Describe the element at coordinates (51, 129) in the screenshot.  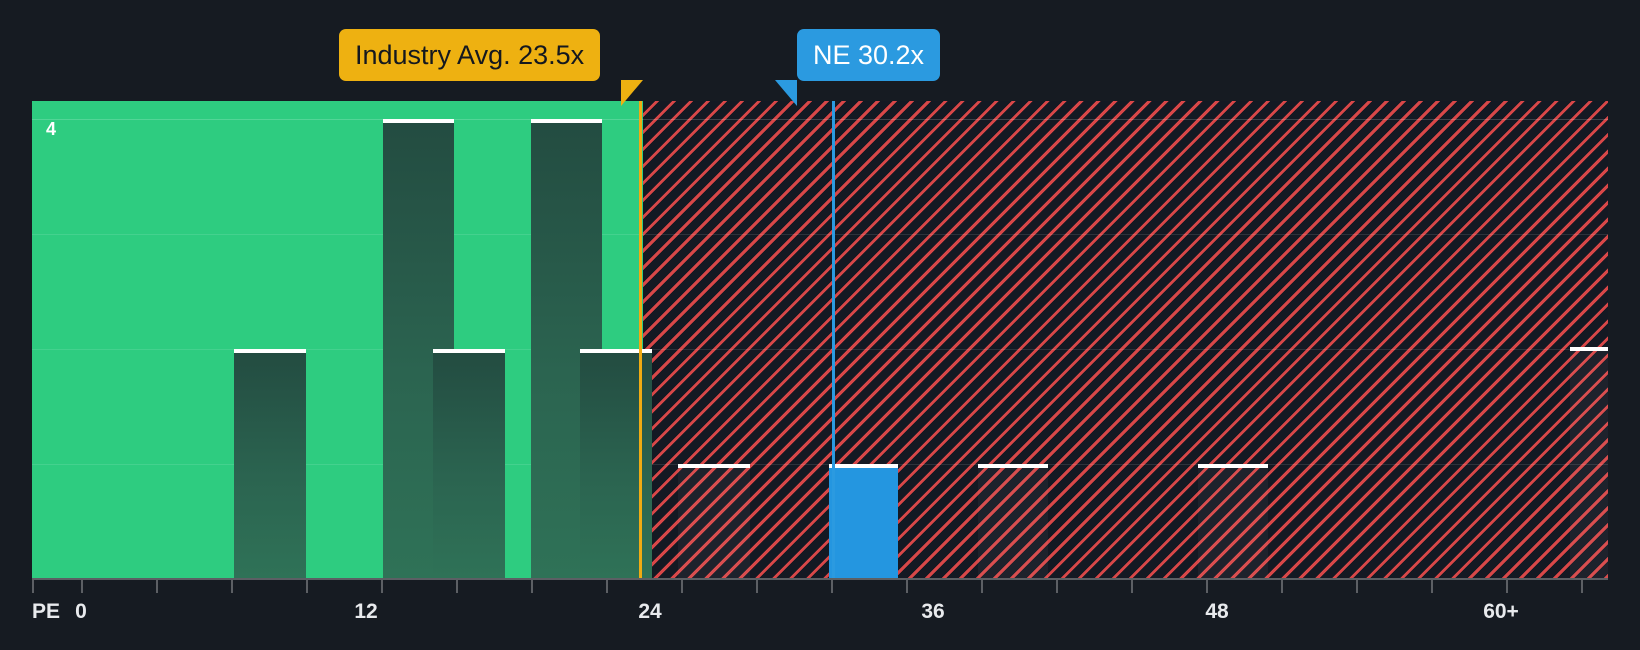
I see `y-axis-tick-label: 4` at that location.